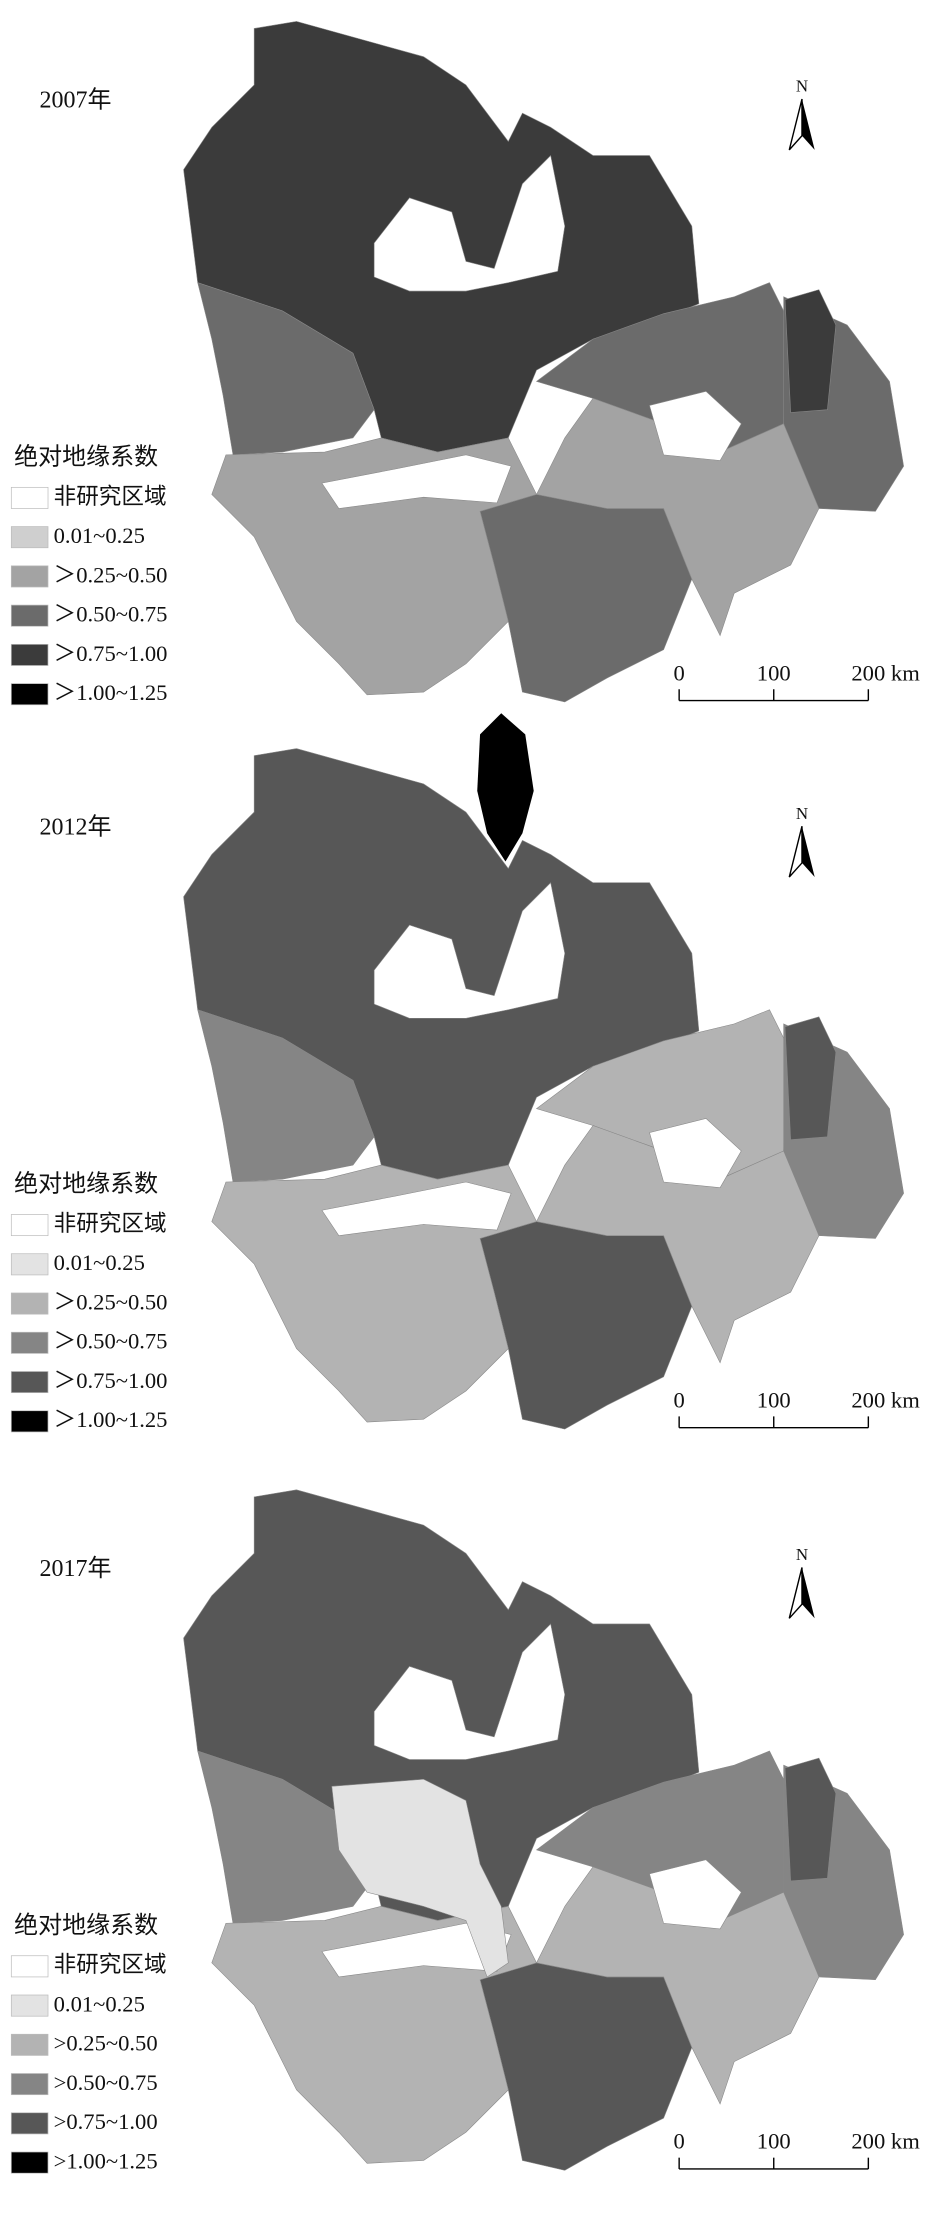  I want to click on legend-label: >0.25~0.50, so click(106, 2043).